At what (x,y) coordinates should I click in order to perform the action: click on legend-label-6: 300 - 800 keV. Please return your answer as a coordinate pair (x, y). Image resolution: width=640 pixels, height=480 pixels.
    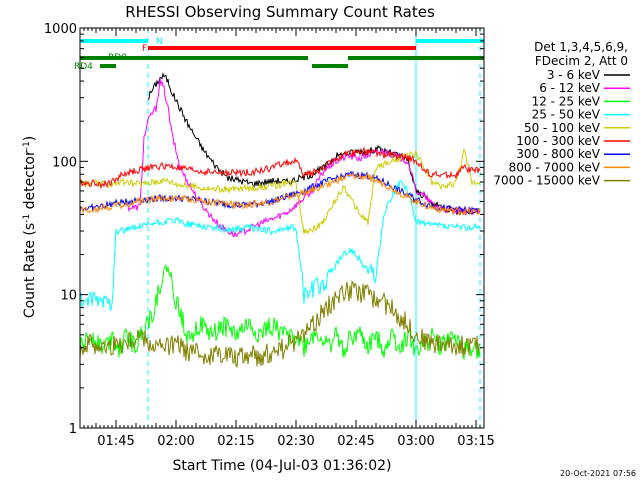
    Looking at the image, I should click on (558, 154).